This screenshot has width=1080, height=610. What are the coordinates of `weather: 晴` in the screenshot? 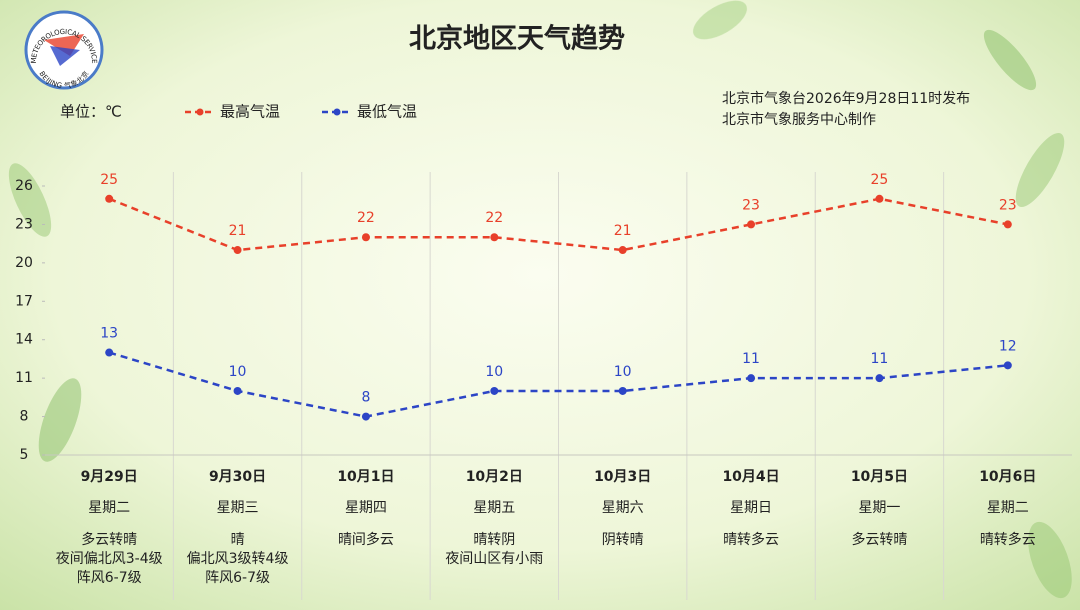 It's located at (238, 540).